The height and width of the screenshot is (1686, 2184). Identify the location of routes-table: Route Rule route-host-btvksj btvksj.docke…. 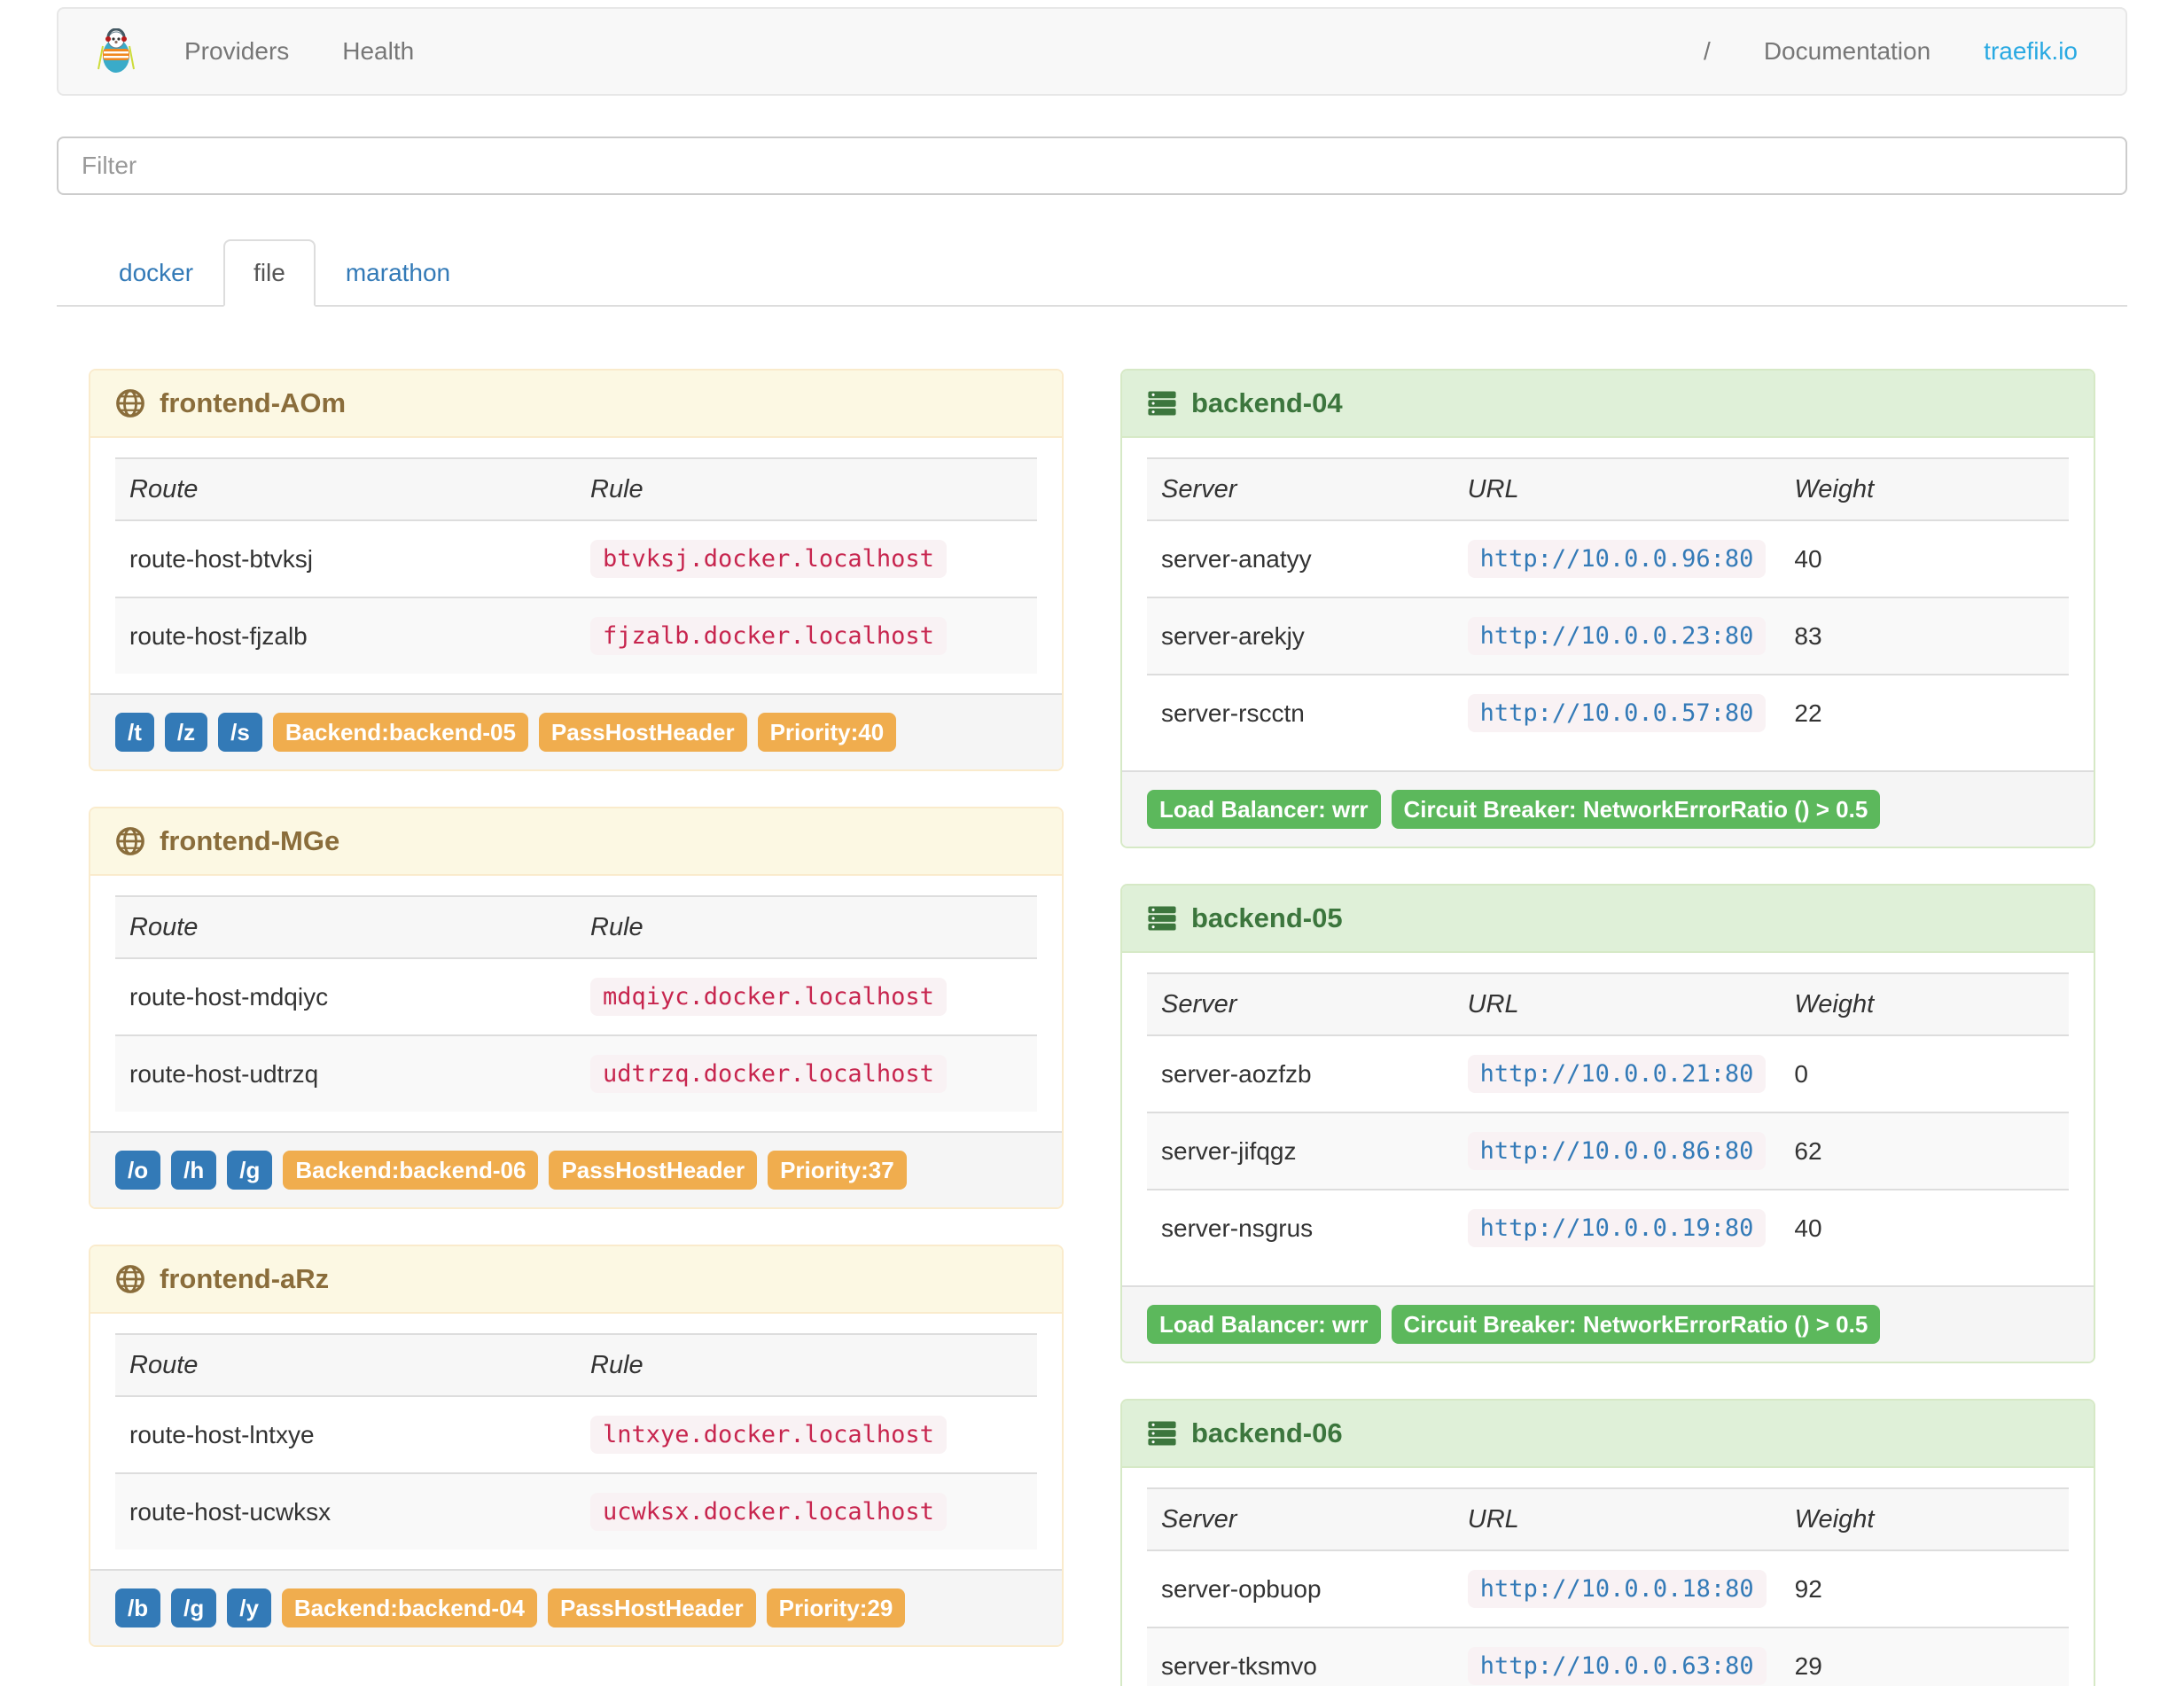
(576, 565).